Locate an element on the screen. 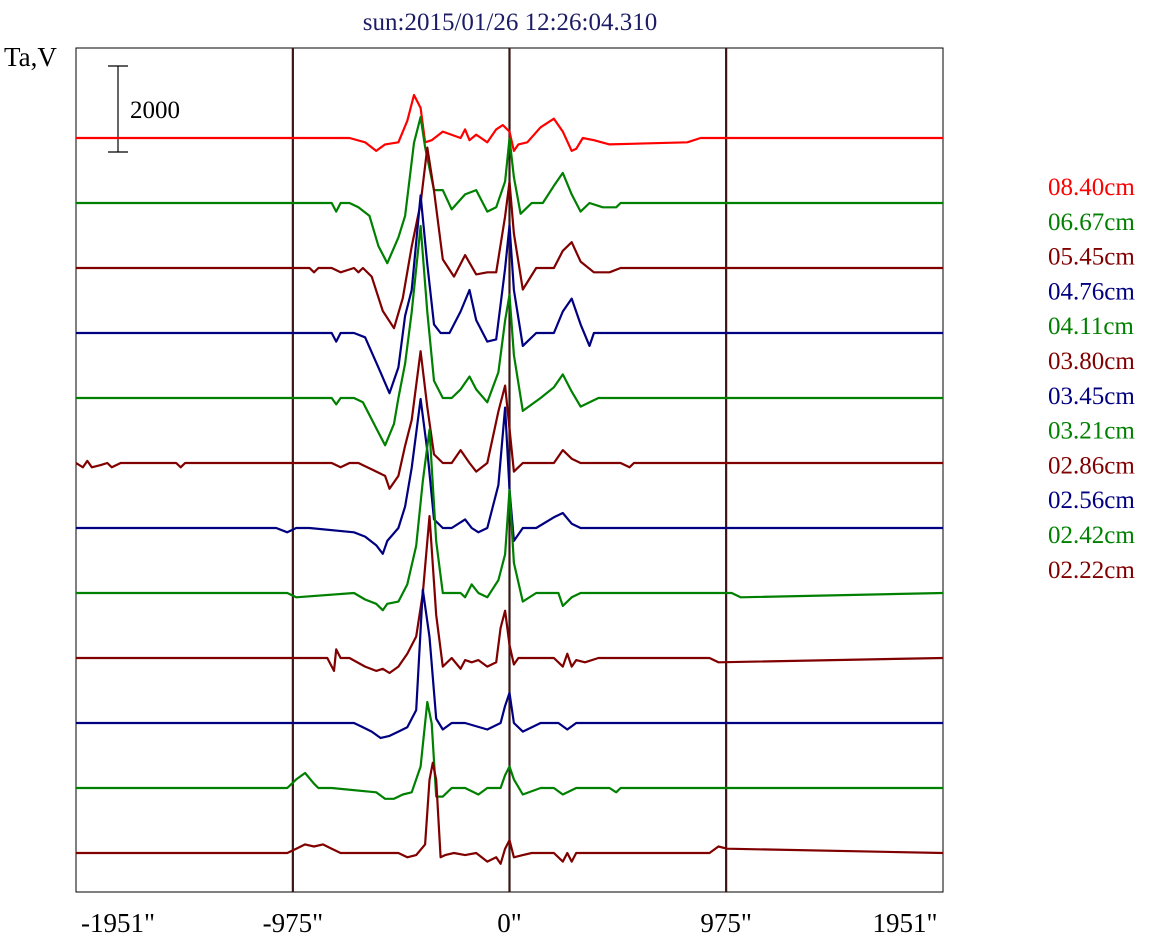 This screenshot has height=941, width=1155. legend-item-0: 08.40cm is located at coordinates (1091, 187).